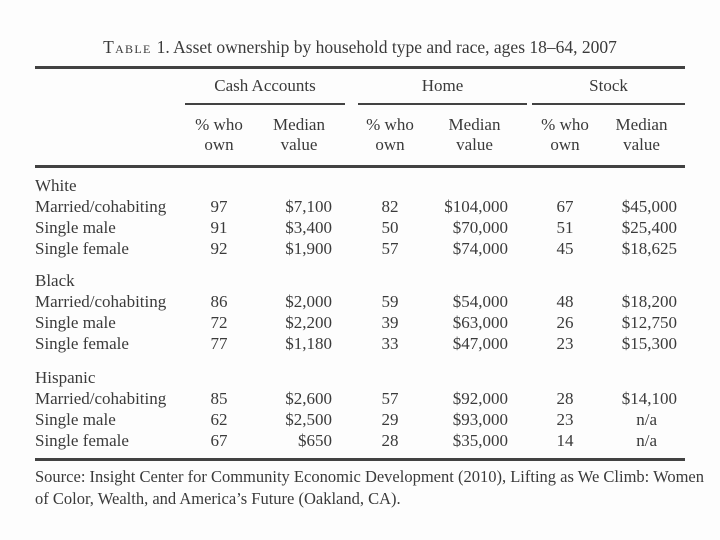 The height and width of the screenshot is (540, 720). What do you see at coordinates (219, 206) in the screenshot?
I see `cell-cash-pct: 97` at bounding box center [219, 206].